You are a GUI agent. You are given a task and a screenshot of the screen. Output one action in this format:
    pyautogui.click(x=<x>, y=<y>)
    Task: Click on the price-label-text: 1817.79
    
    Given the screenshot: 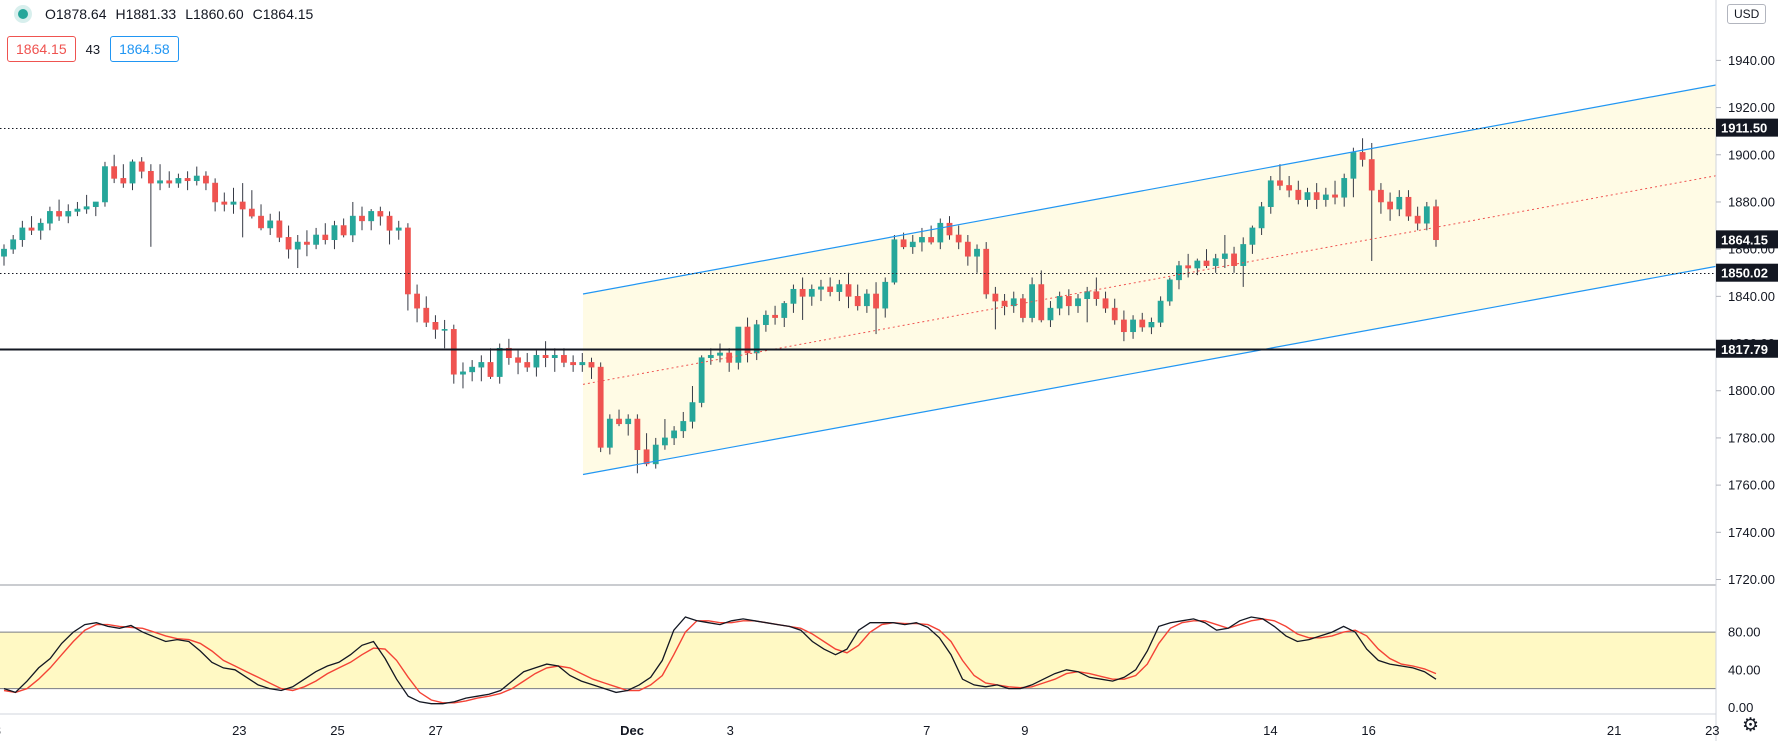 What is the action you would take?
    pyautogui.click(x=1744, y=349)
    